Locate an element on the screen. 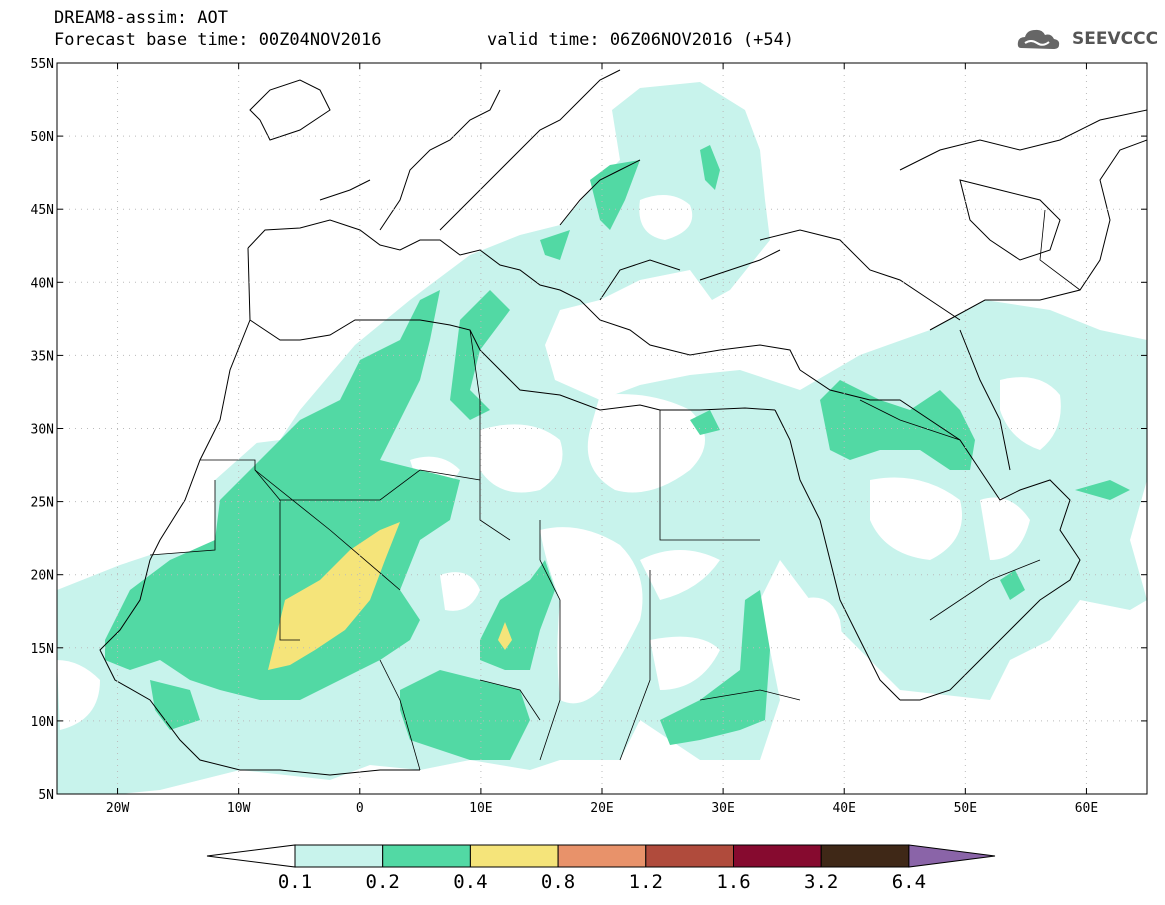 This screenshot has height=905, width=1165. lat-tick-label: 15N is located at coordinates (42, 649).